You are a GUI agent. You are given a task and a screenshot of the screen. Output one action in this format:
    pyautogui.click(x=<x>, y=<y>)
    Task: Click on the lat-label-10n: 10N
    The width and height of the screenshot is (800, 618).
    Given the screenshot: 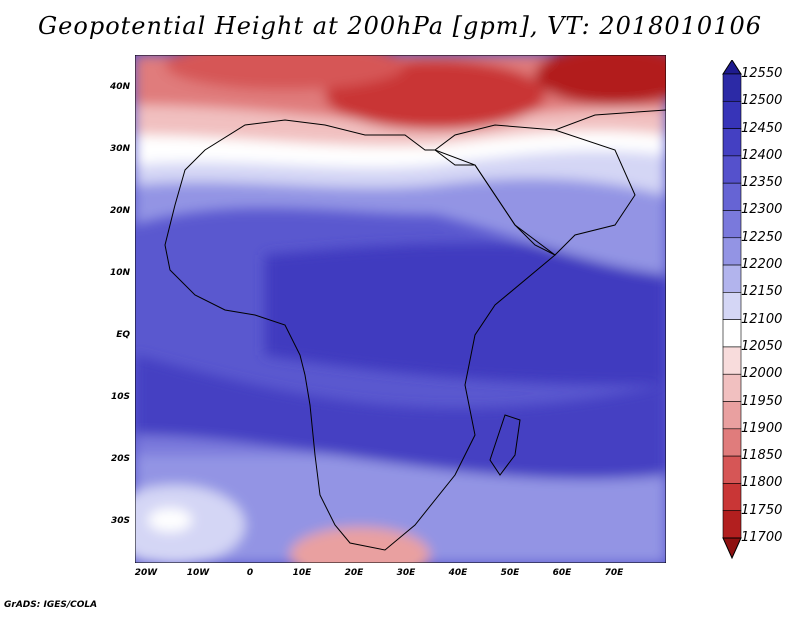 What is the action you would take?
    pyautogui.click(x=119, y=273)
    